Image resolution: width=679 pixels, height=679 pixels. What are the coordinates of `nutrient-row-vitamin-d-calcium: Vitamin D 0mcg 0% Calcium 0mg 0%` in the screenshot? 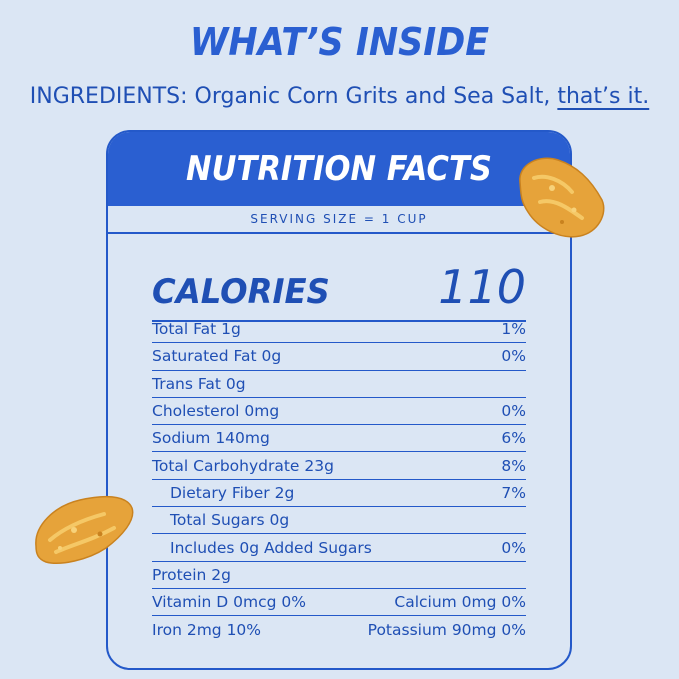 It's located at (339, 603).